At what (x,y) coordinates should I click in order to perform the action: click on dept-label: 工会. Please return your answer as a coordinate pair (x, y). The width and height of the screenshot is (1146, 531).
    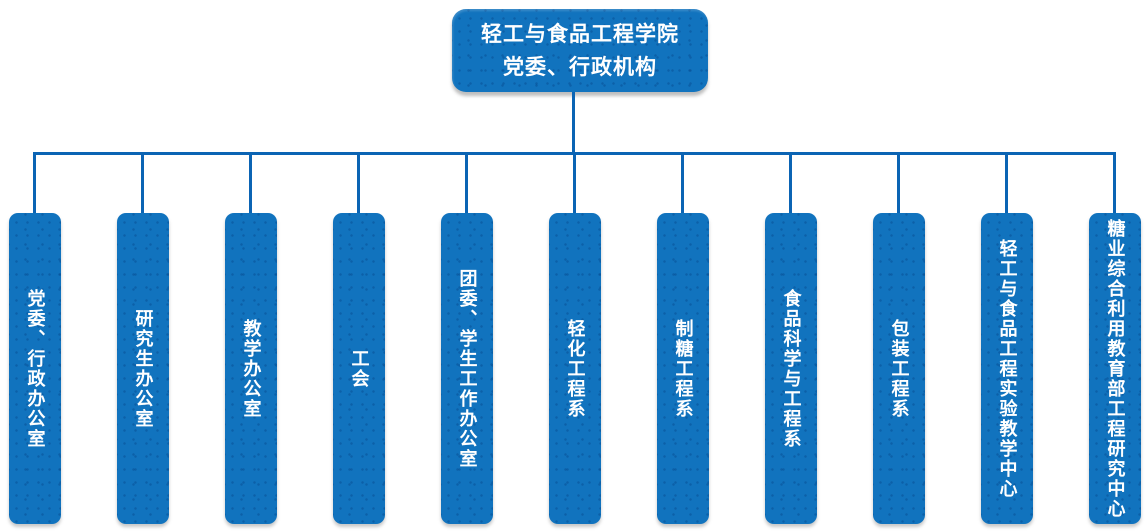
    Looking at the image, I should click on (359, 368).